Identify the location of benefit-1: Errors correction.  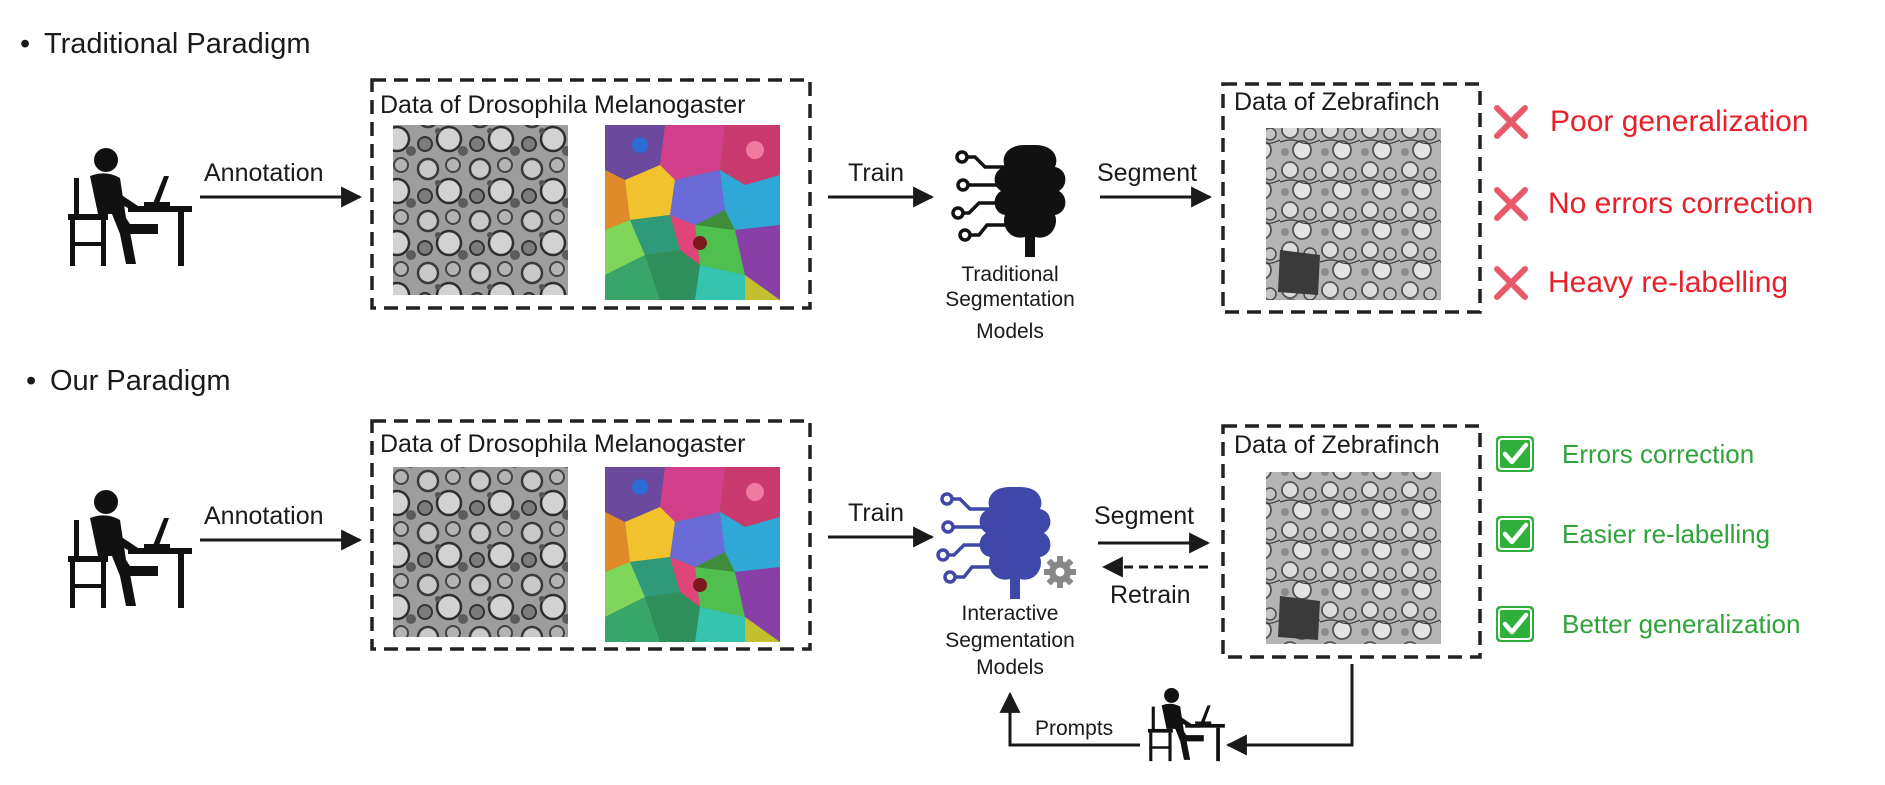
(1658, 454).